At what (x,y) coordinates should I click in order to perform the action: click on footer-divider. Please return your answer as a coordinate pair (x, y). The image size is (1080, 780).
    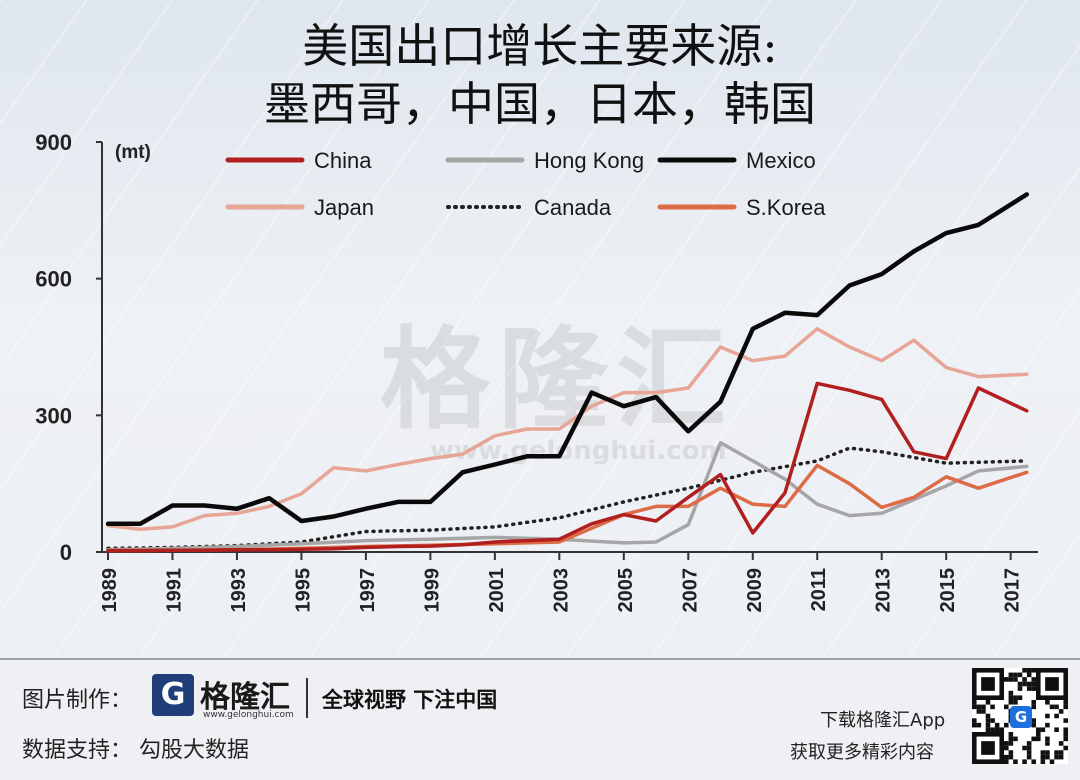
    Looking at the image, I should click on (307, 698).